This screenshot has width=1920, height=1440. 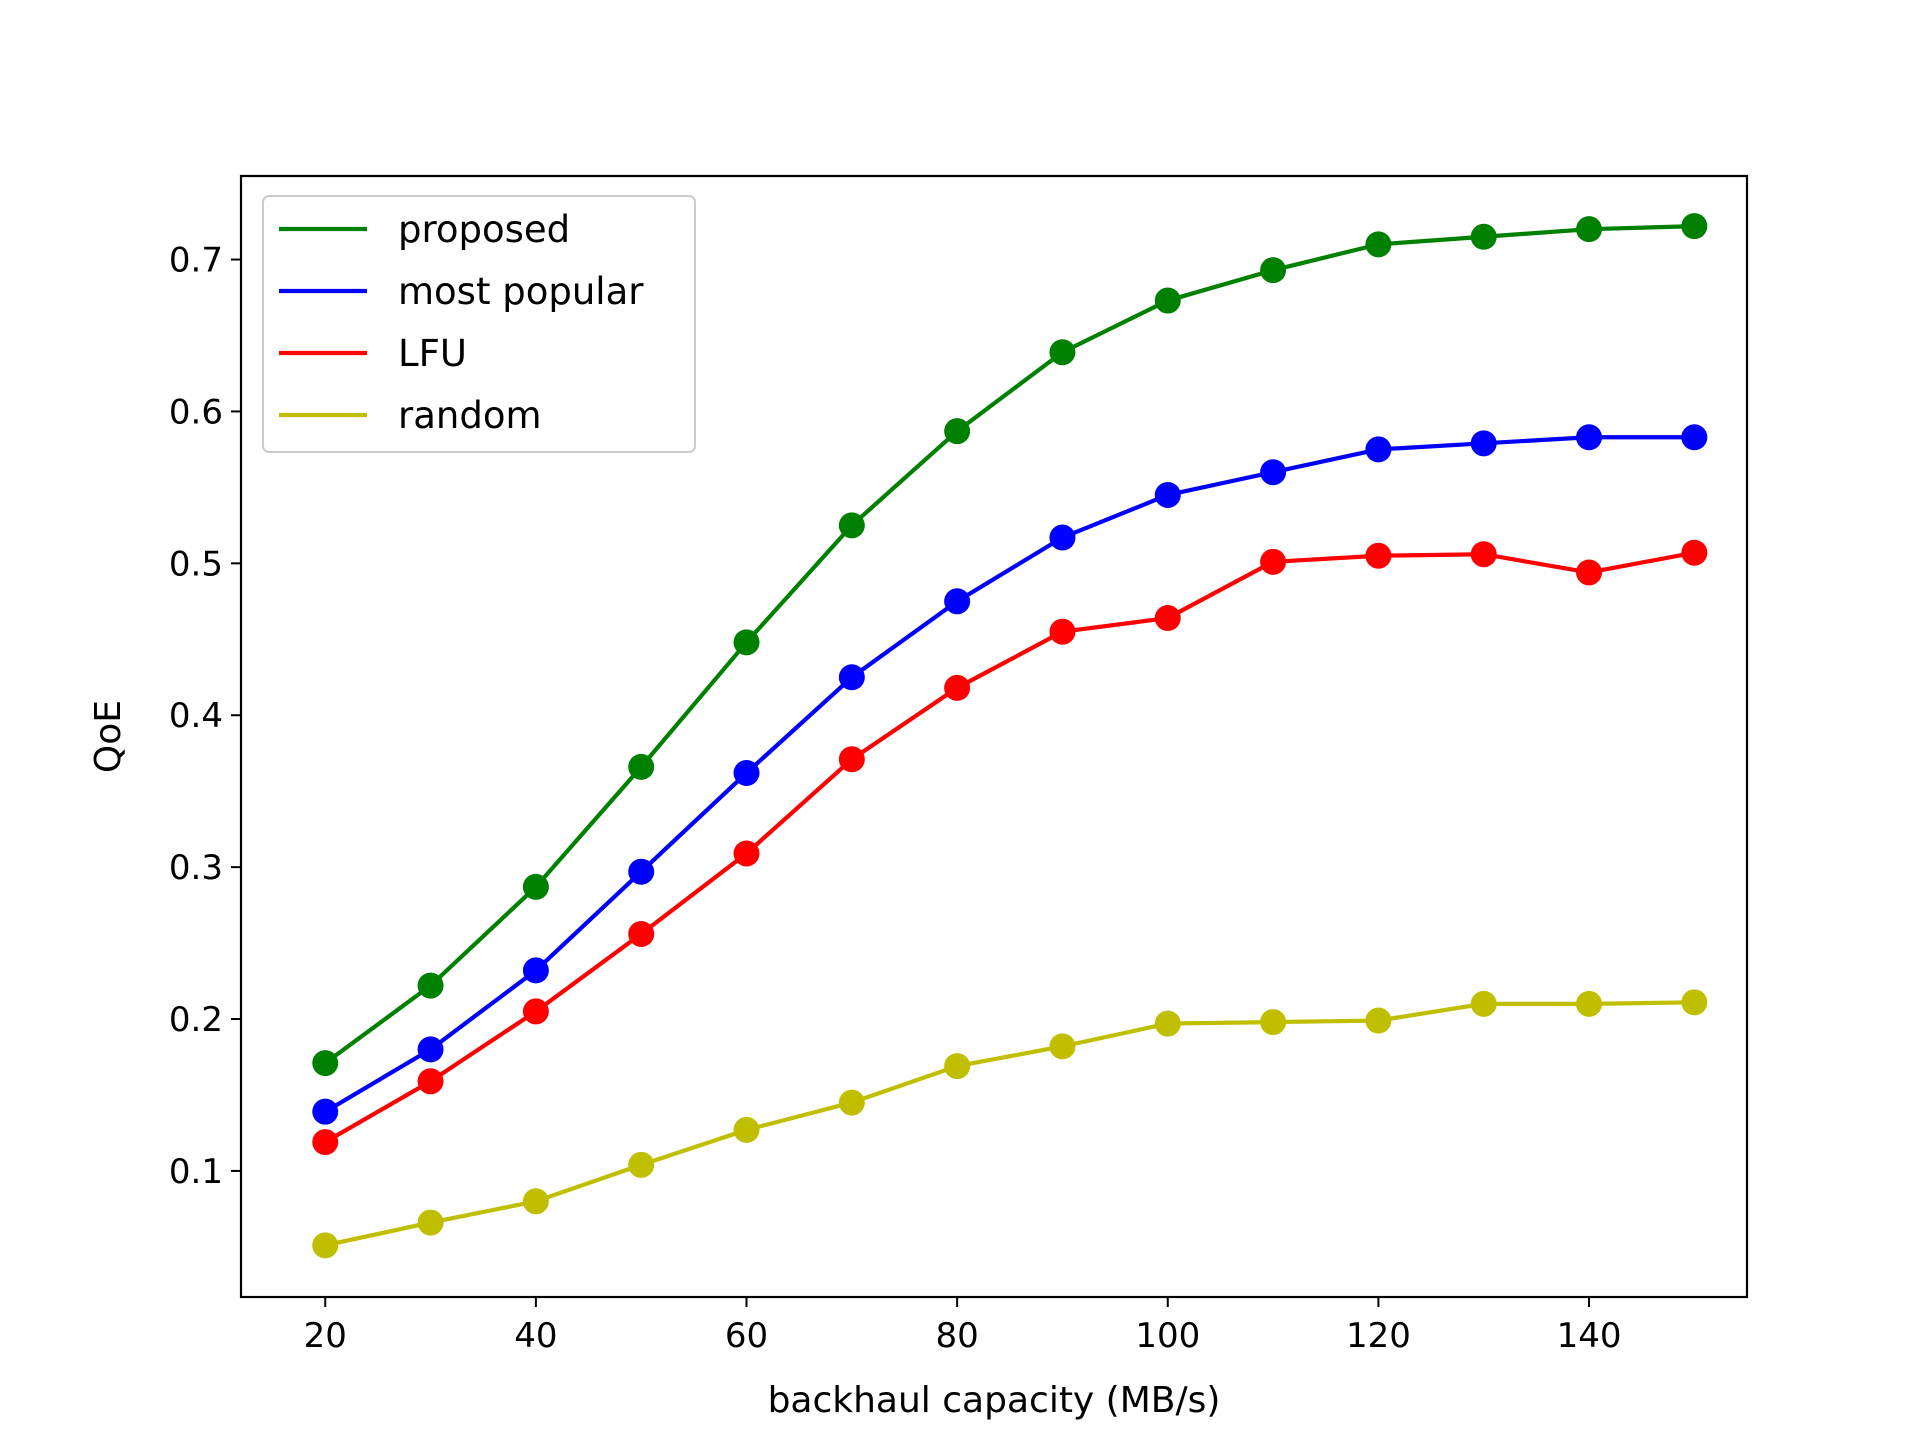 What do you see at coordinates (957, 1336) in the screenshot?
I see `x-tick-label: 80` at bounding box center [957, 1336].